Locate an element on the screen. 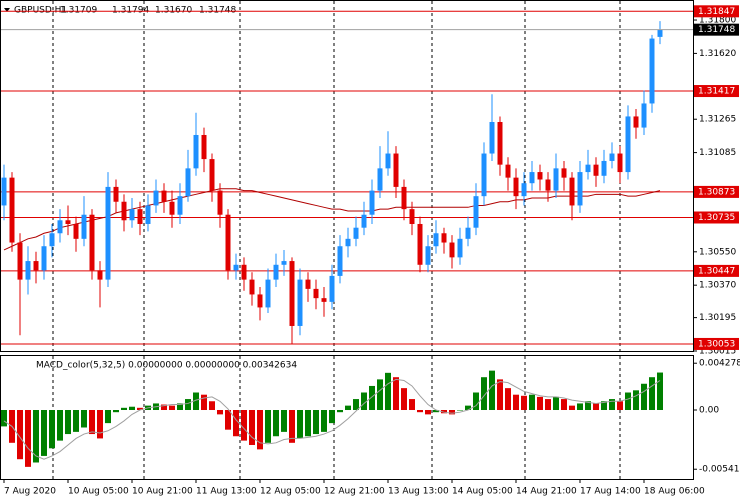  y-tick-label: 1.30370 is located at coordinates (717, 286).